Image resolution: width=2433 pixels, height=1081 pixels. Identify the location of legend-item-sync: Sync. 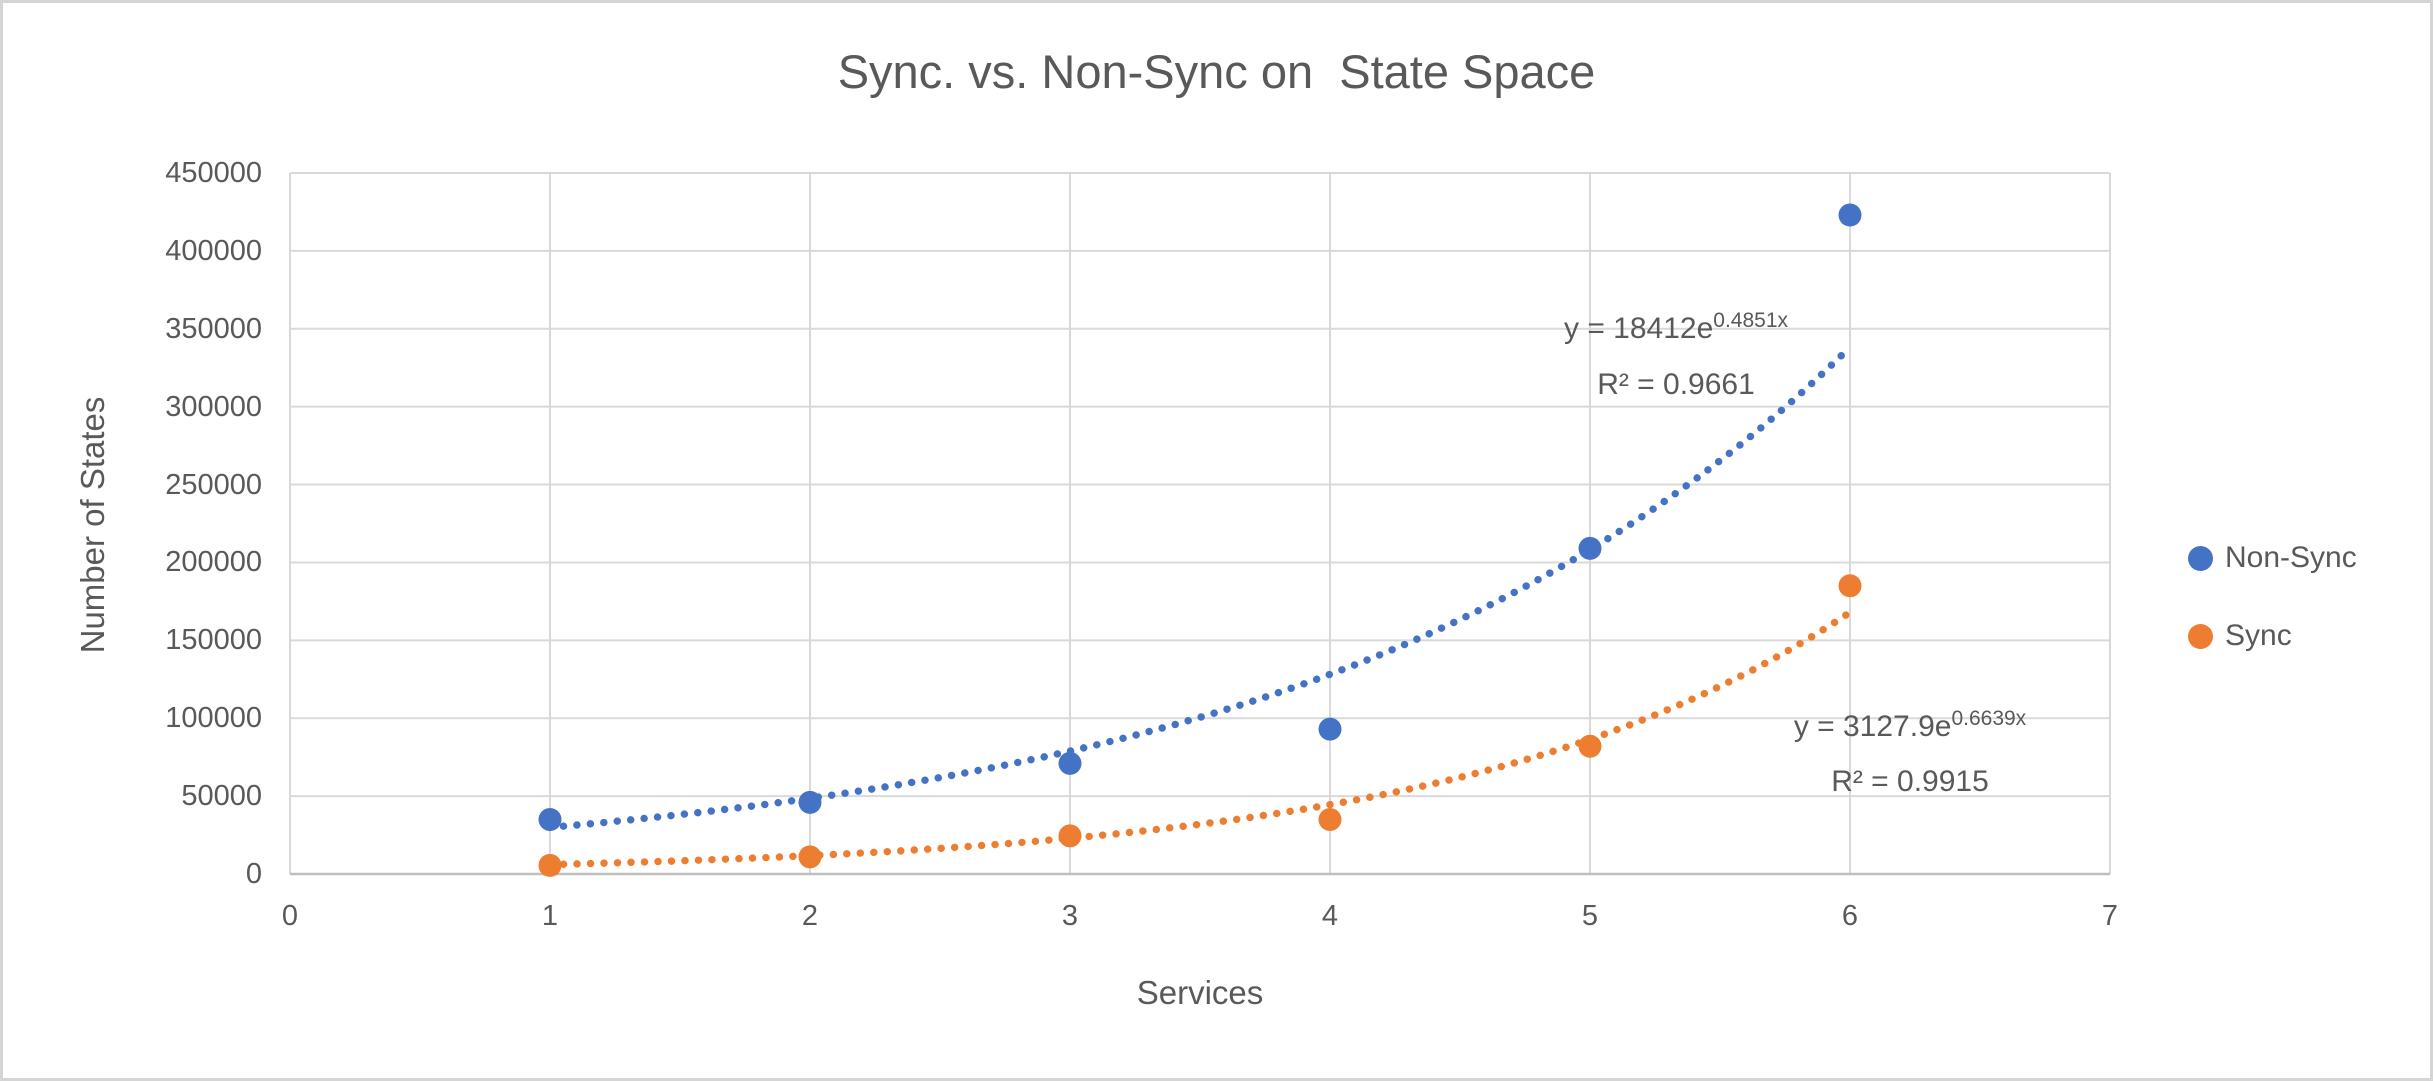
(2272, 636).